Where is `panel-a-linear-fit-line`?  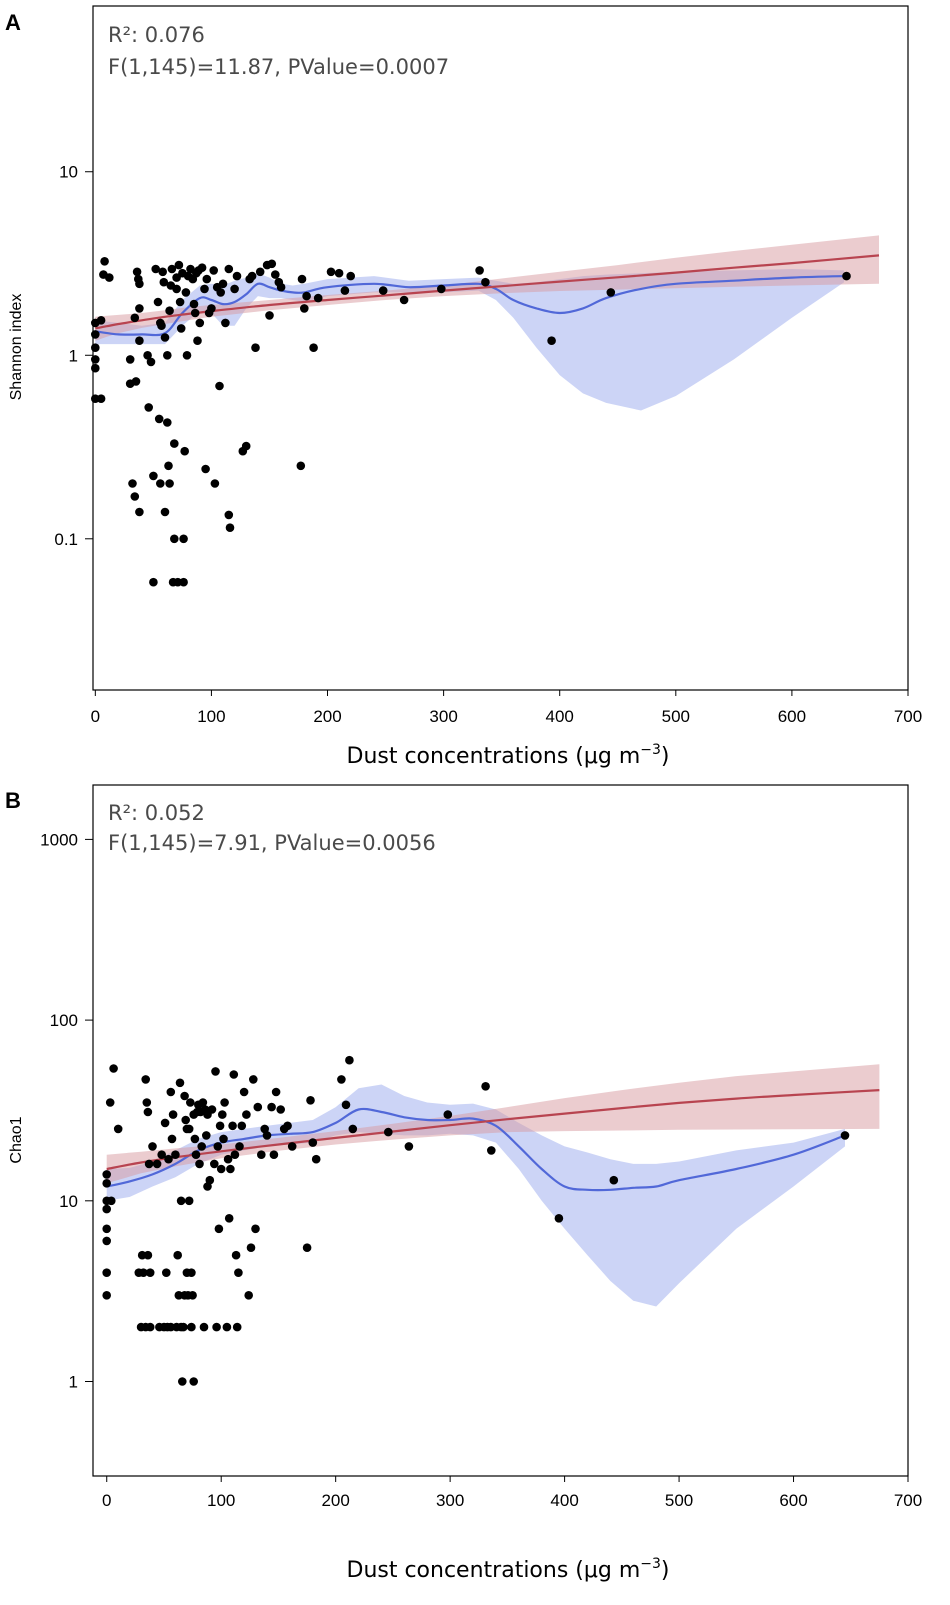
panel-a-linear-fit-line is located at coordinates (487, 292).